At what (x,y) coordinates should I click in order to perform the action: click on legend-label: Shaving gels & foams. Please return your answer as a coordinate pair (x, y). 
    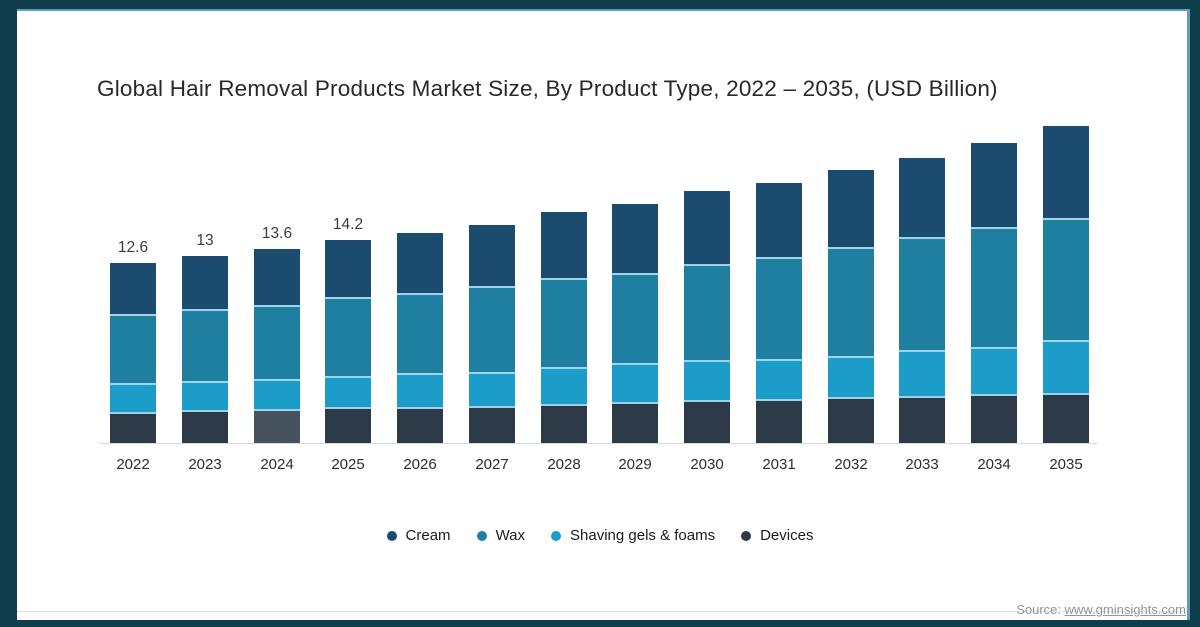
    Looking at the image, I should click on (643, 535).